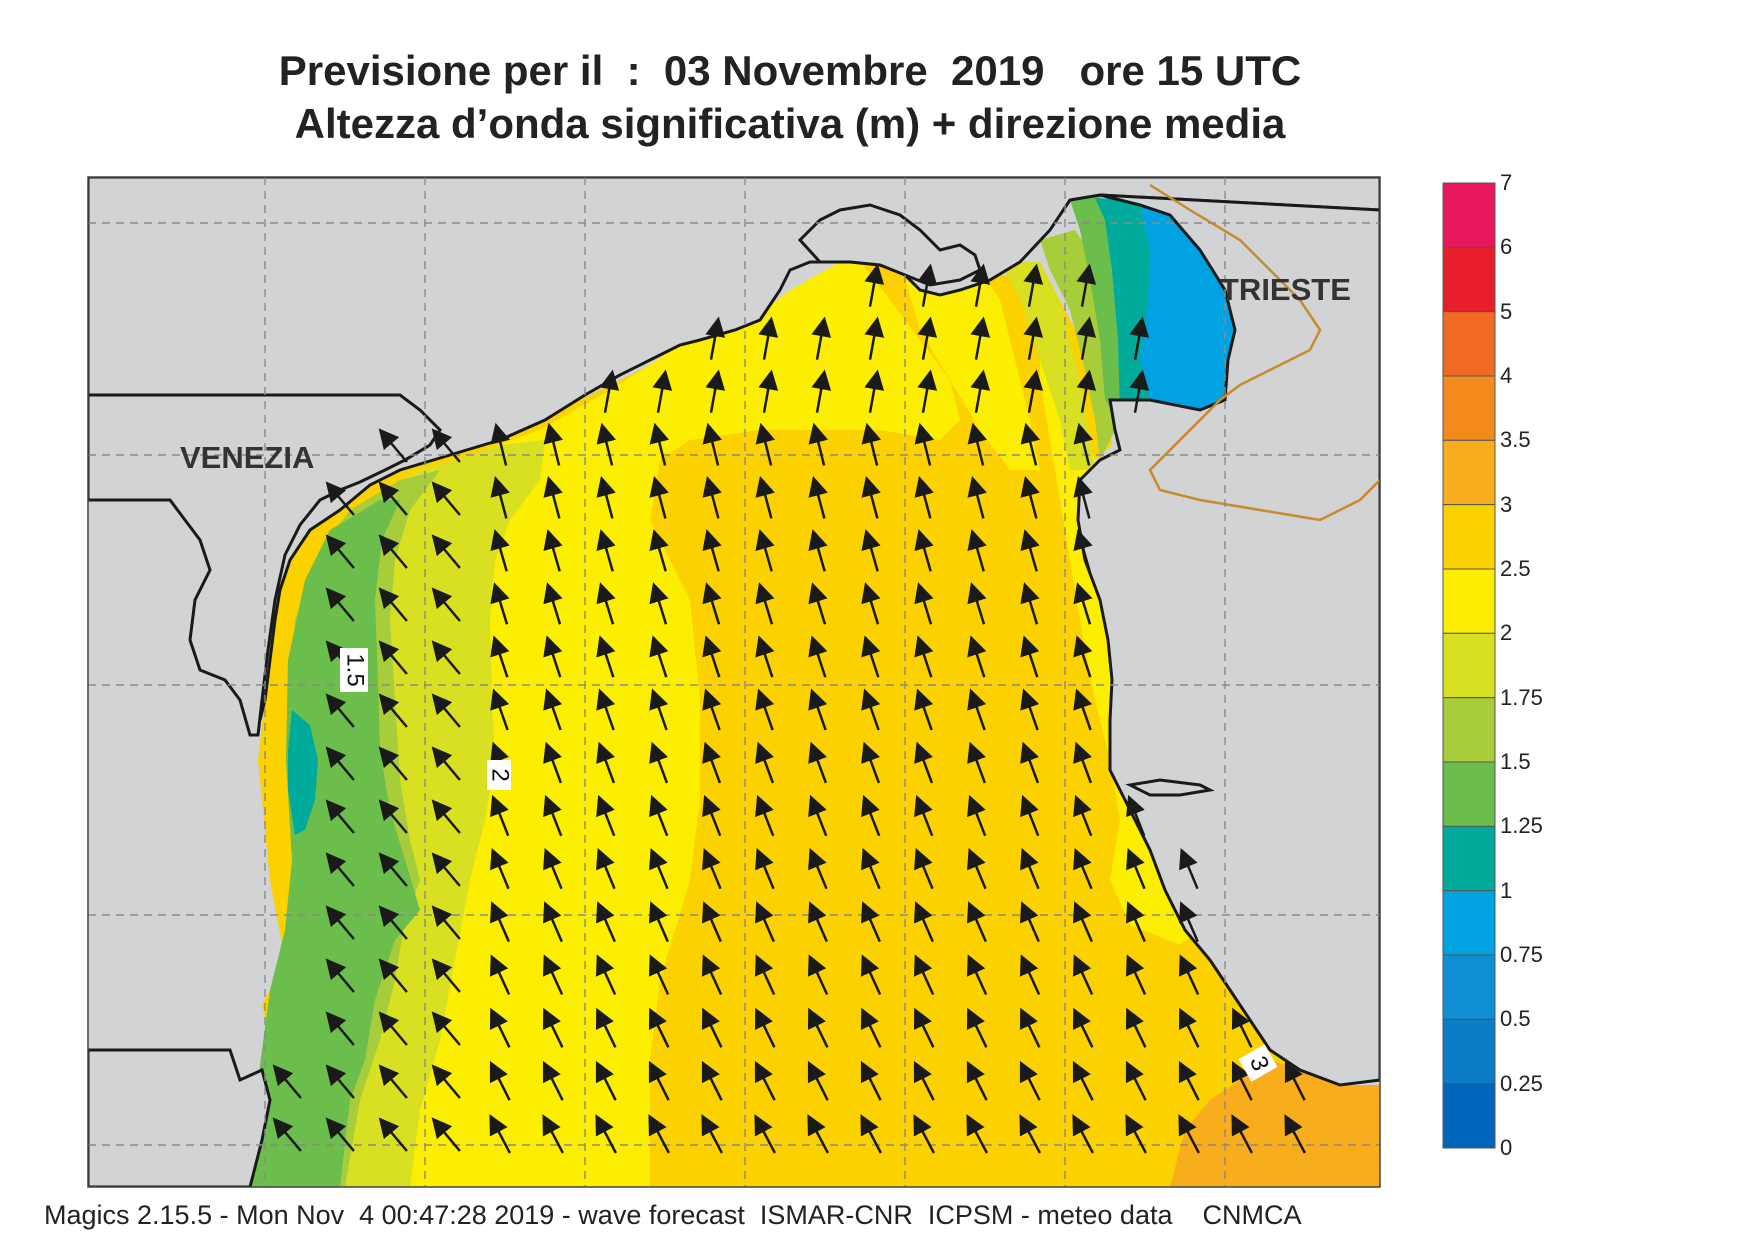  What do you see at coordinates (1506, 247) in the screenshot?
I see `legend-label: 6` at bounding box center [1506, 247].